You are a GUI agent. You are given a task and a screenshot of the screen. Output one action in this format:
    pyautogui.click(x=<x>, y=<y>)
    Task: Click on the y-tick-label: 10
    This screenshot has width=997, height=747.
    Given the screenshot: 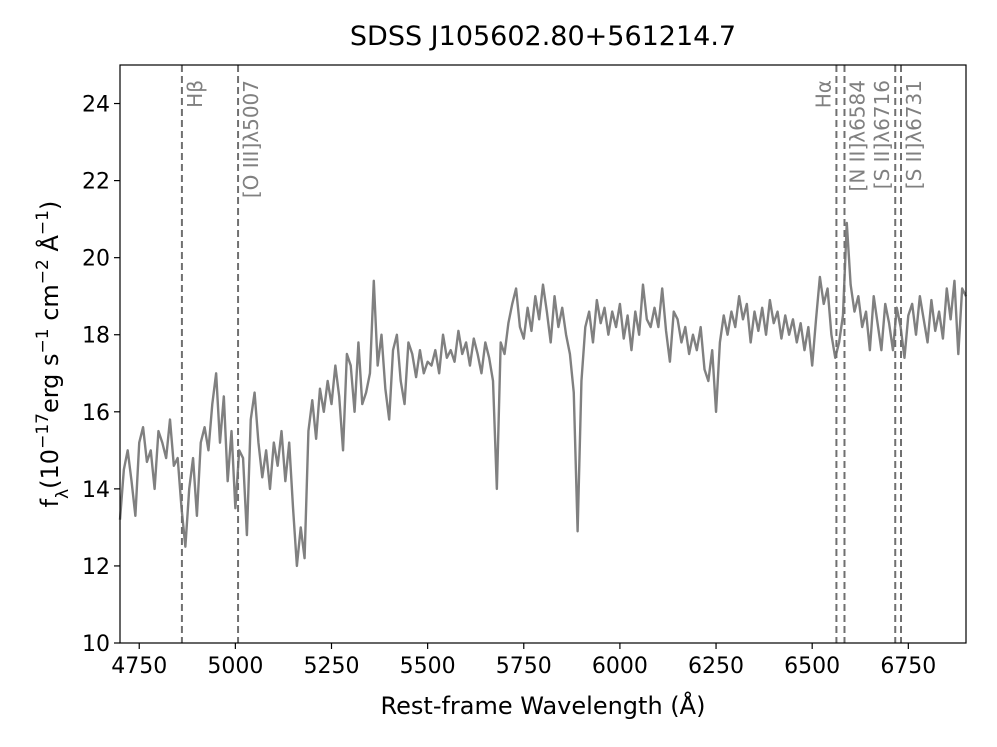 What is the action you would take?
    pyautogui.click(x=96, y=644)
    